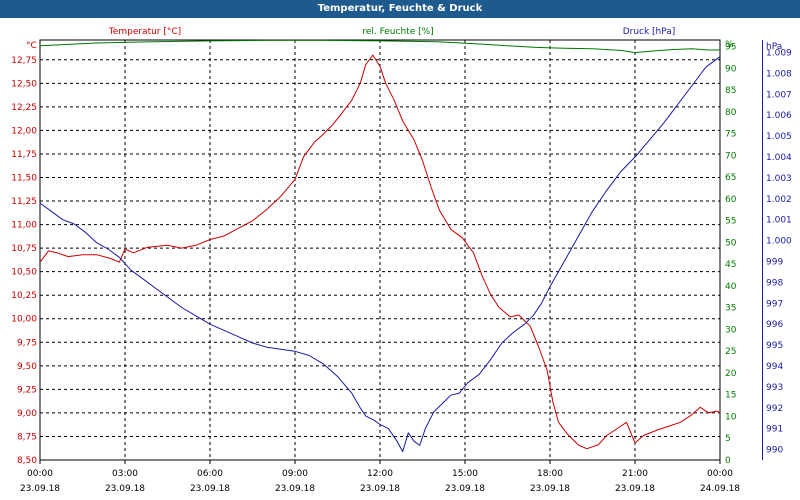 This screenshot has height=500, width=800. What do you see at coordinates (728, 461) in the screenshot?
I see `humidity-tick-label: 0` at bounding box center [728, 461].